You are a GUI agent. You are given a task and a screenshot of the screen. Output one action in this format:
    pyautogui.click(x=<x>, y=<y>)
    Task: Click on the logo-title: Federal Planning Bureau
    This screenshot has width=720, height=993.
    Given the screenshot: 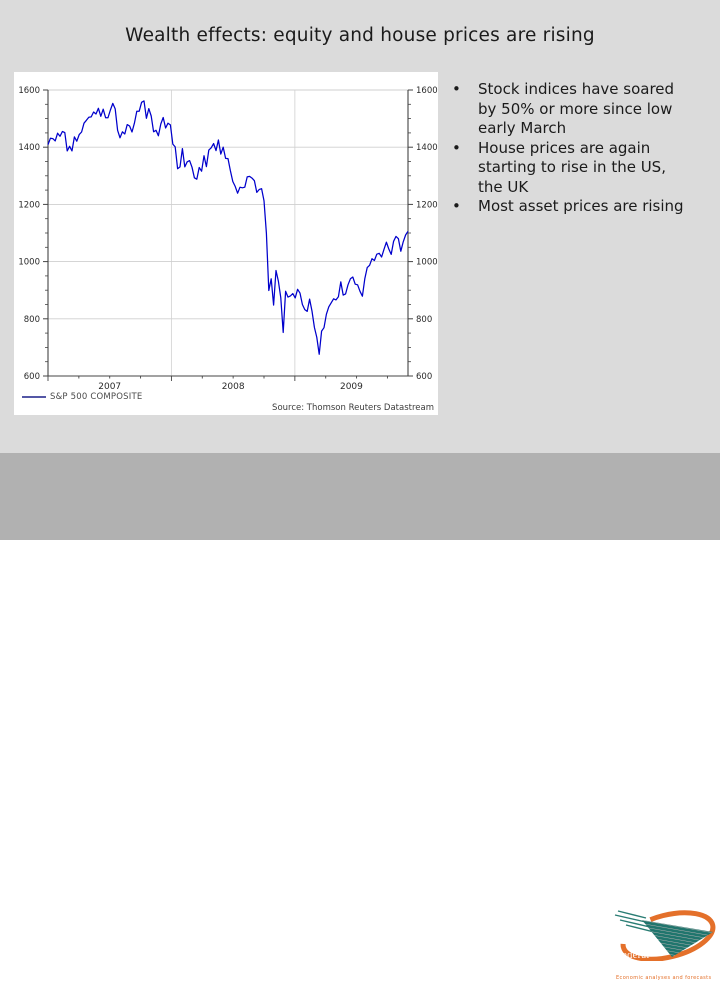 What is the action you would take?
    pyautogui.click(x=653, y=961)
    